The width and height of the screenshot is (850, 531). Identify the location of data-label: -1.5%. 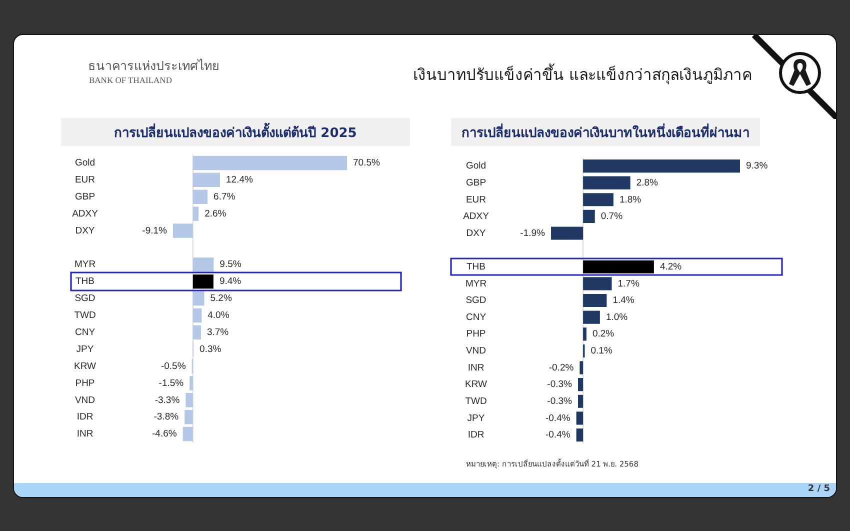
(171, 383).